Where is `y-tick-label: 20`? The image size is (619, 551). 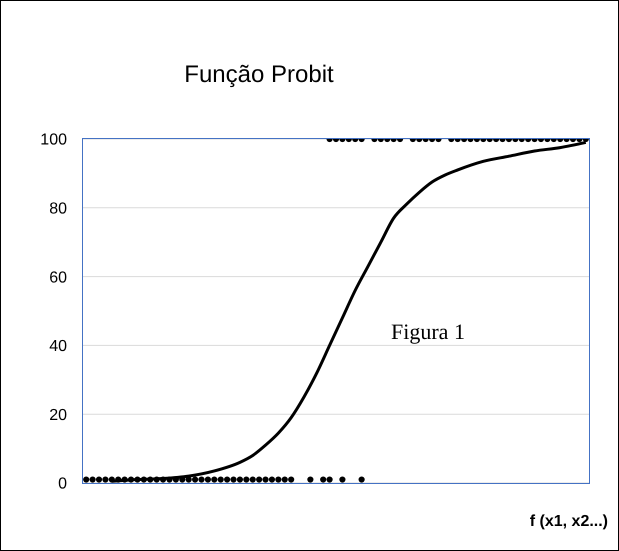
y-tick-label: 20 is located at coordinates (58, 415).